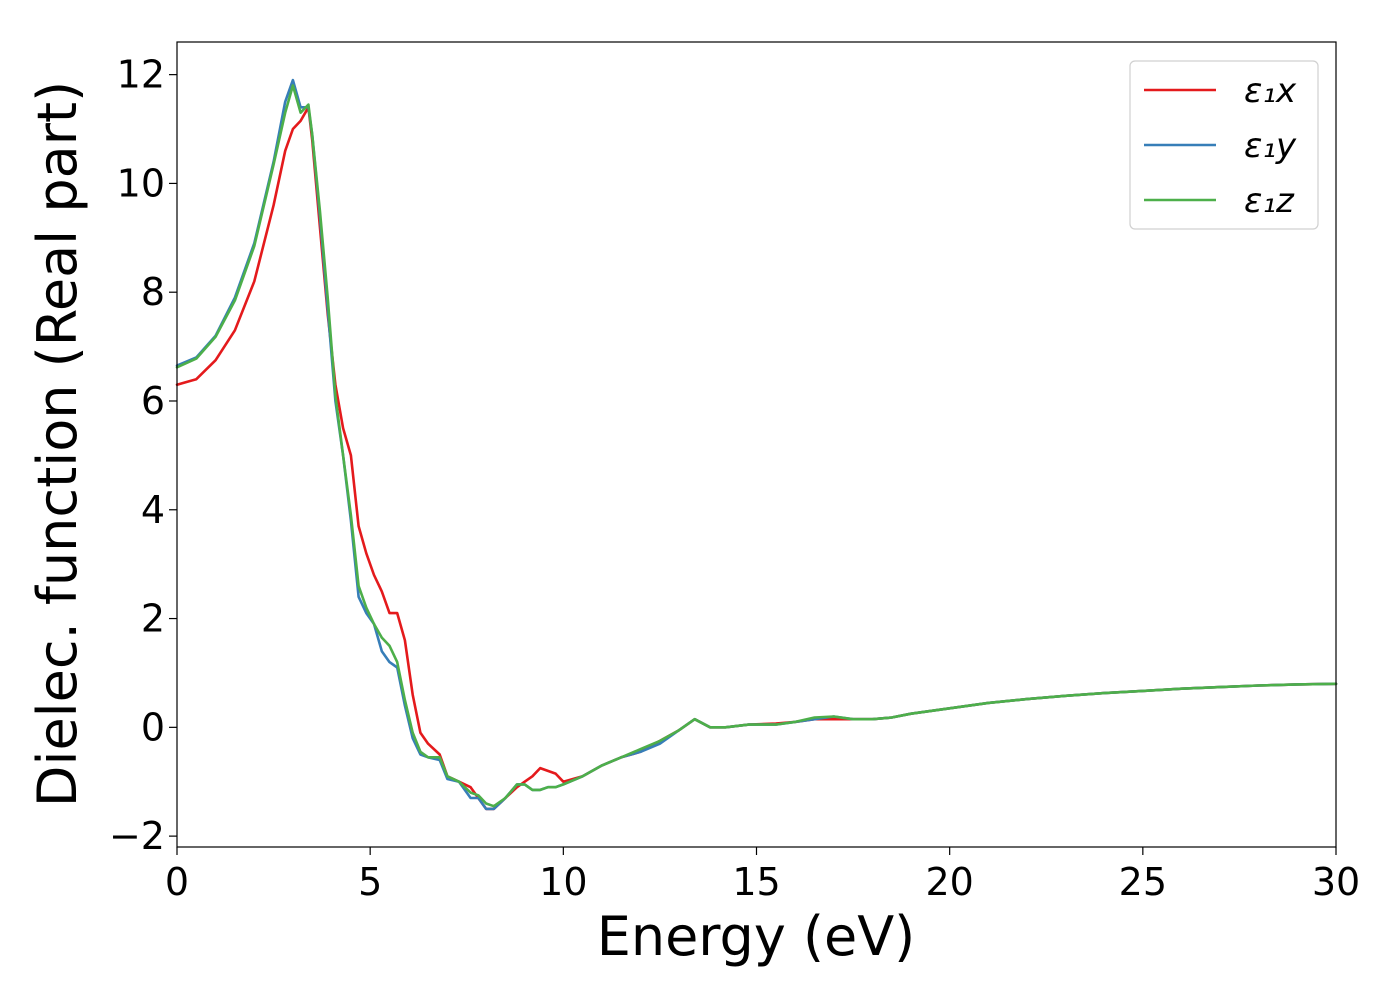  Describe the element at coordinates (1336, 882) in the screenshot. I see `x-tick-label: 30` at that location.